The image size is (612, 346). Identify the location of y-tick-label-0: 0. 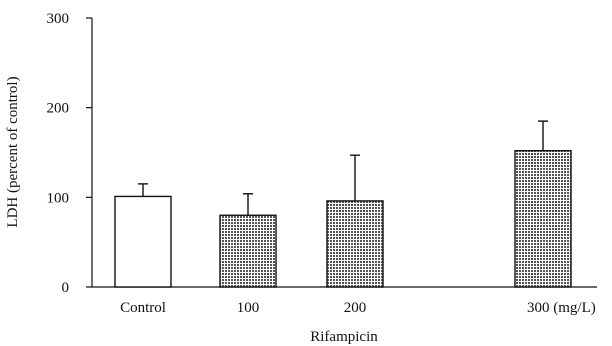
(66, 288).